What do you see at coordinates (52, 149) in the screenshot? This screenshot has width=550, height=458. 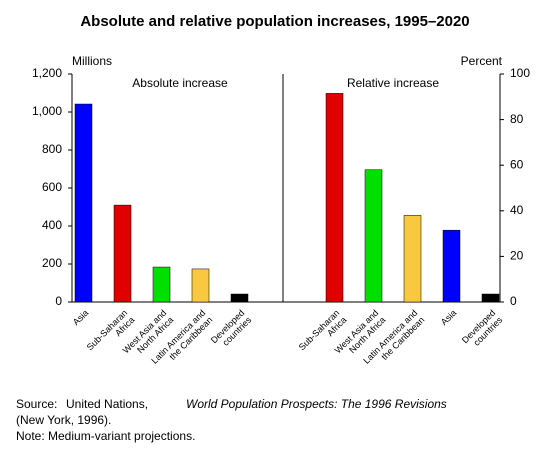 I see `y-tick-label: 800` at bounding box center [52, 149].